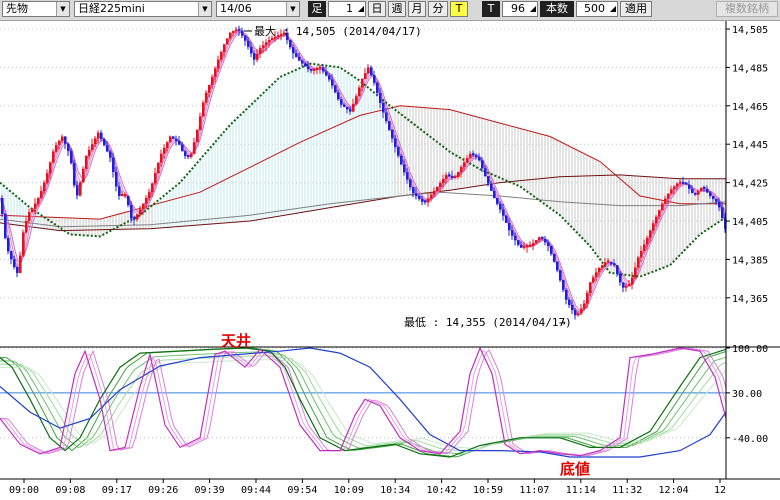  What do you see at coordinates (236, 341) in the screenshot?
I see `tenjo-annotation: 天井` at bounding box center [236, 341].